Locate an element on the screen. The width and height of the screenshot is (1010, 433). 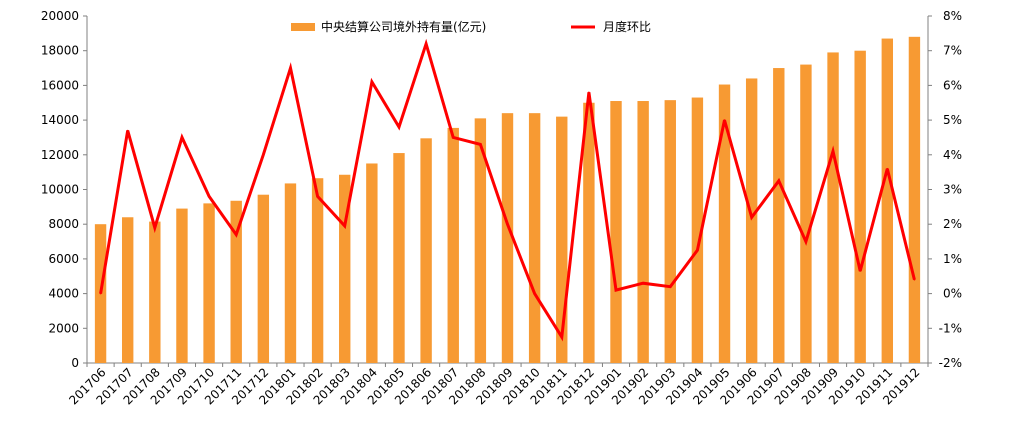
left-tick-label: 18000 is located at coordinates (60, 51).